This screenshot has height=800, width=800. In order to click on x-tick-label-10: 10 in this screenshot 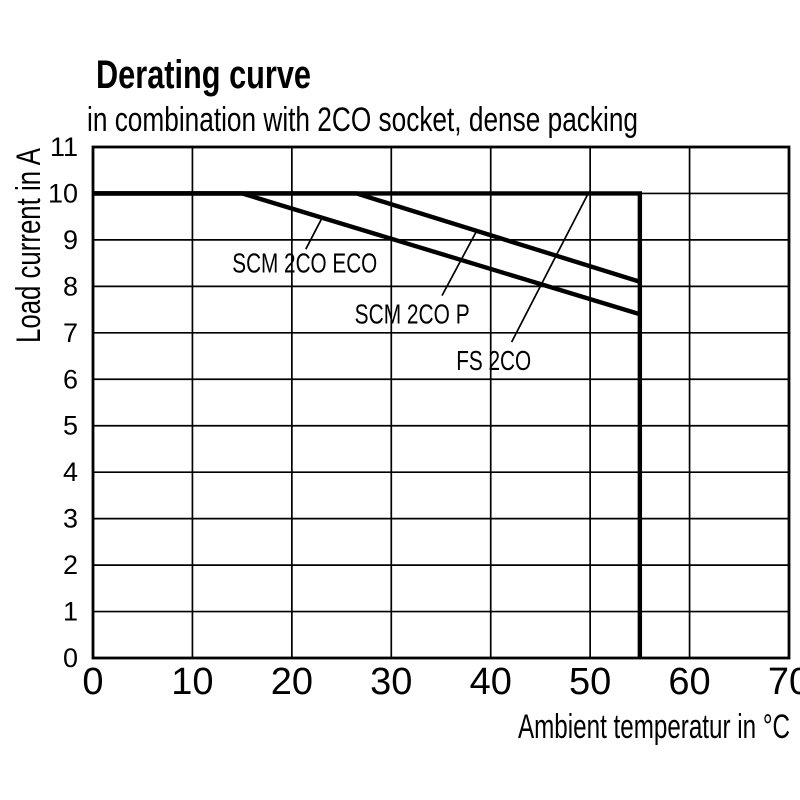, I will do `click(192, 682)`.